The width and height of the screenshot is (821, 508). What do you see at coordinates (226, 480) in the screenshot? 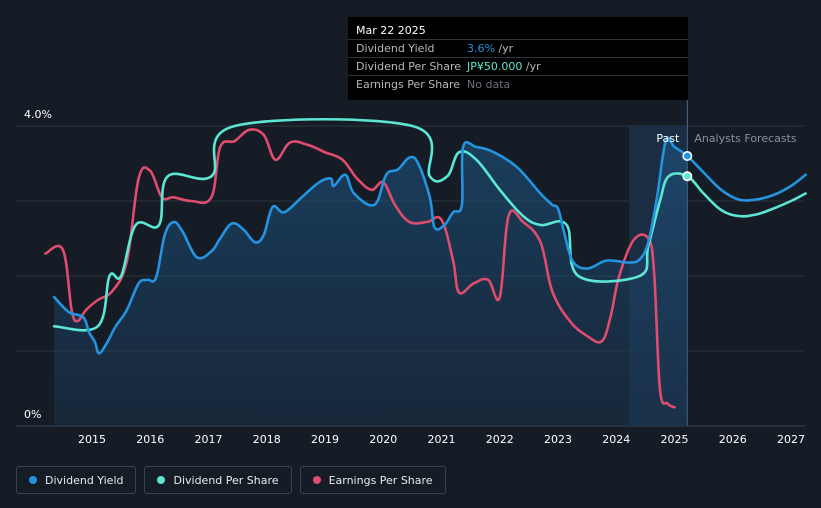
I see `legend-label: Dividend Per Share` at bounding box center [226, 480].